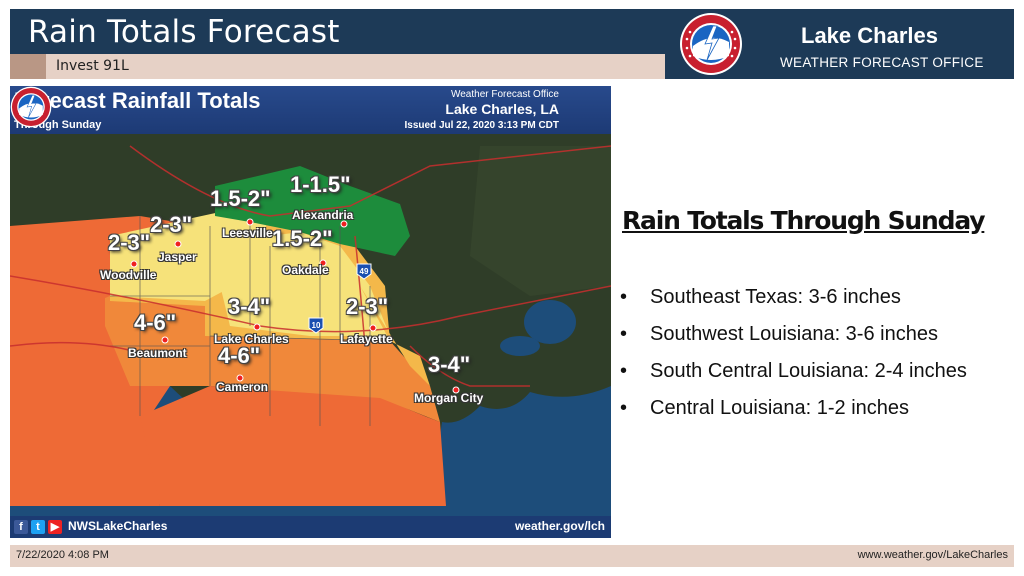 The width and height of the screenshot is (1024, 576). I want to click on office-name: Lake Charles, so click(869, 35).